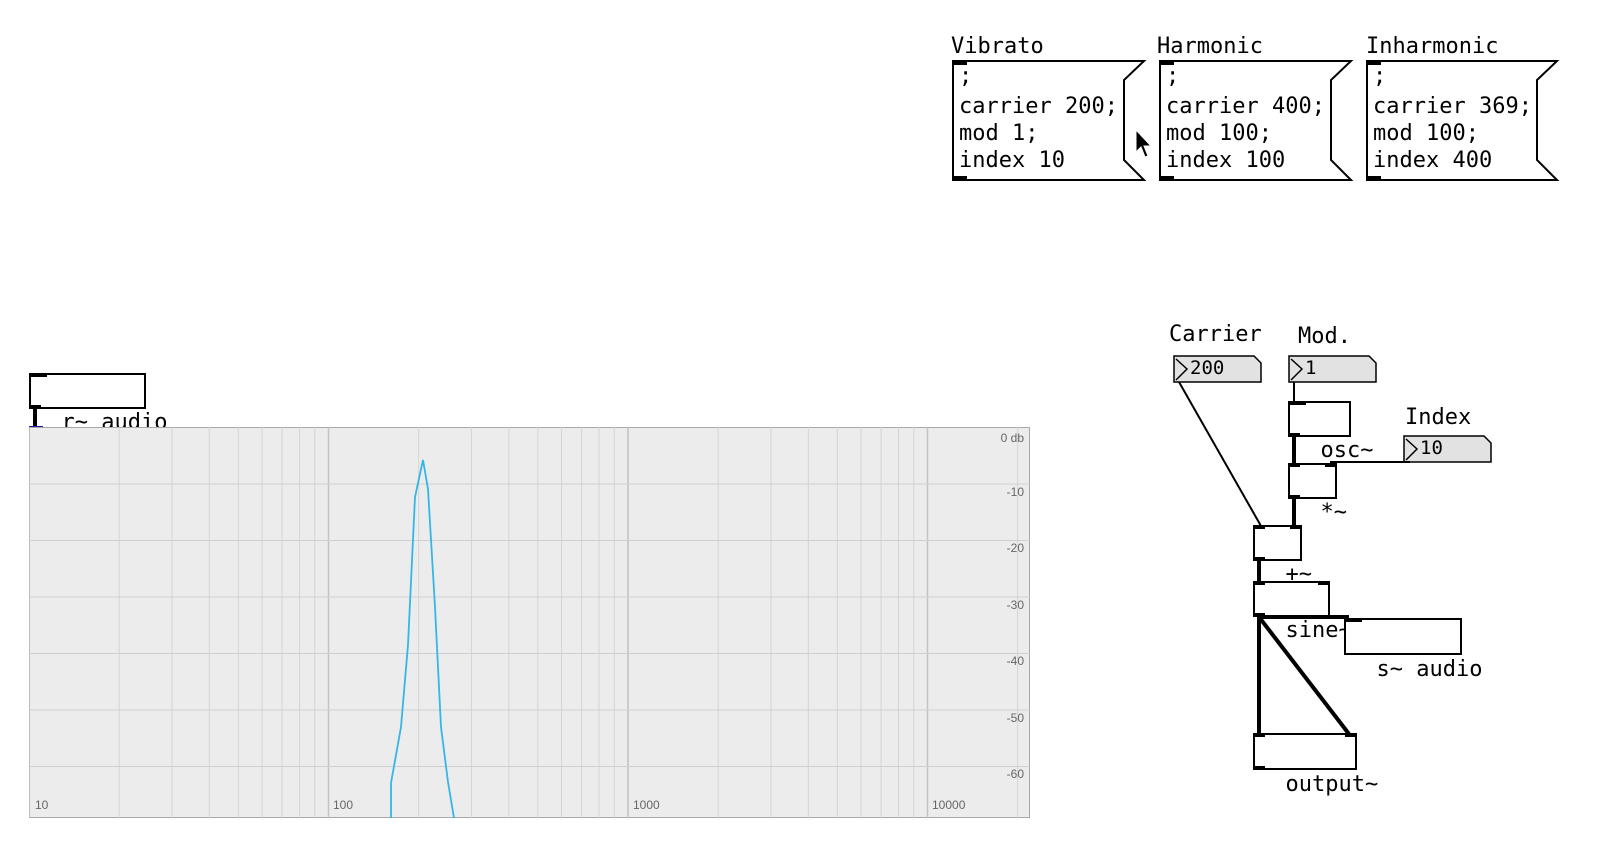 The image size is (1611, 865). Describe the element at coordinates (98, 404) in the screenshot. I see `receive-audio-object: r~ audio` at that location.